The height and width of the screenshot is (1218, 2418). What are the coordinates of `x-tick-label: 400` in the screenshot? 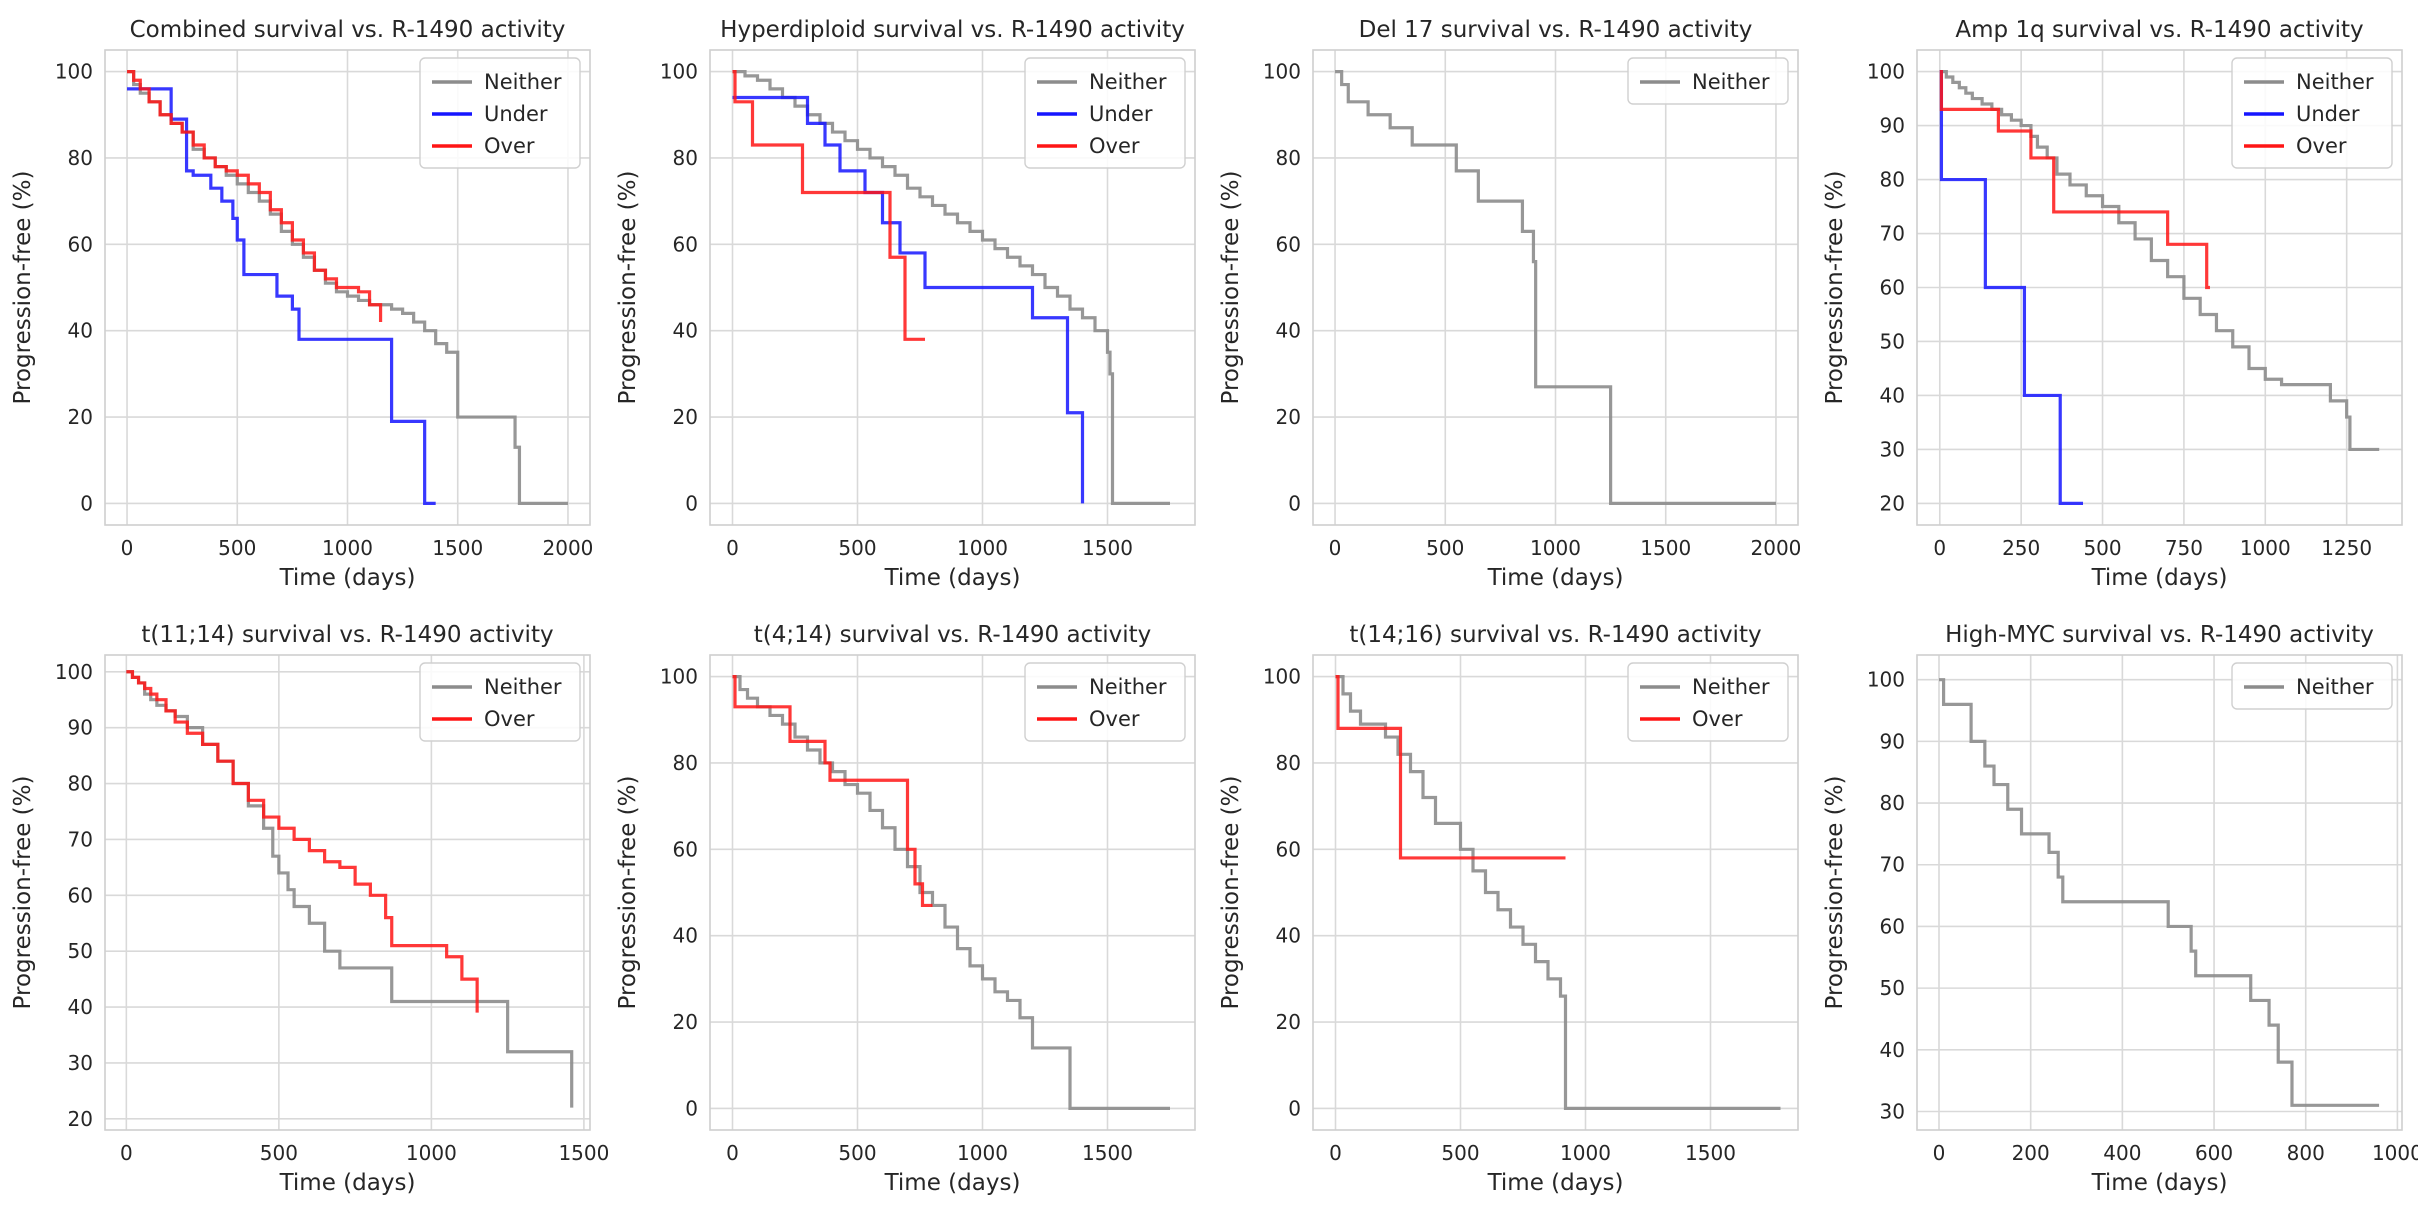 It's located at (2122, 1153).